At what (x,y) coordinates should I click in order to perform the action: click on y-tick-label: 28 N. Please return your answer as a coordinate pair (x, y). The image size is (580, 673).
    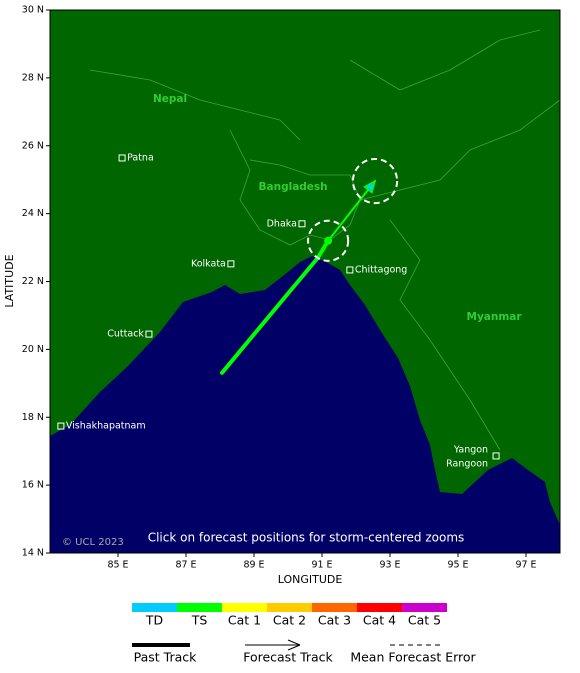
    Looking at the image, I should click on (33, 77).